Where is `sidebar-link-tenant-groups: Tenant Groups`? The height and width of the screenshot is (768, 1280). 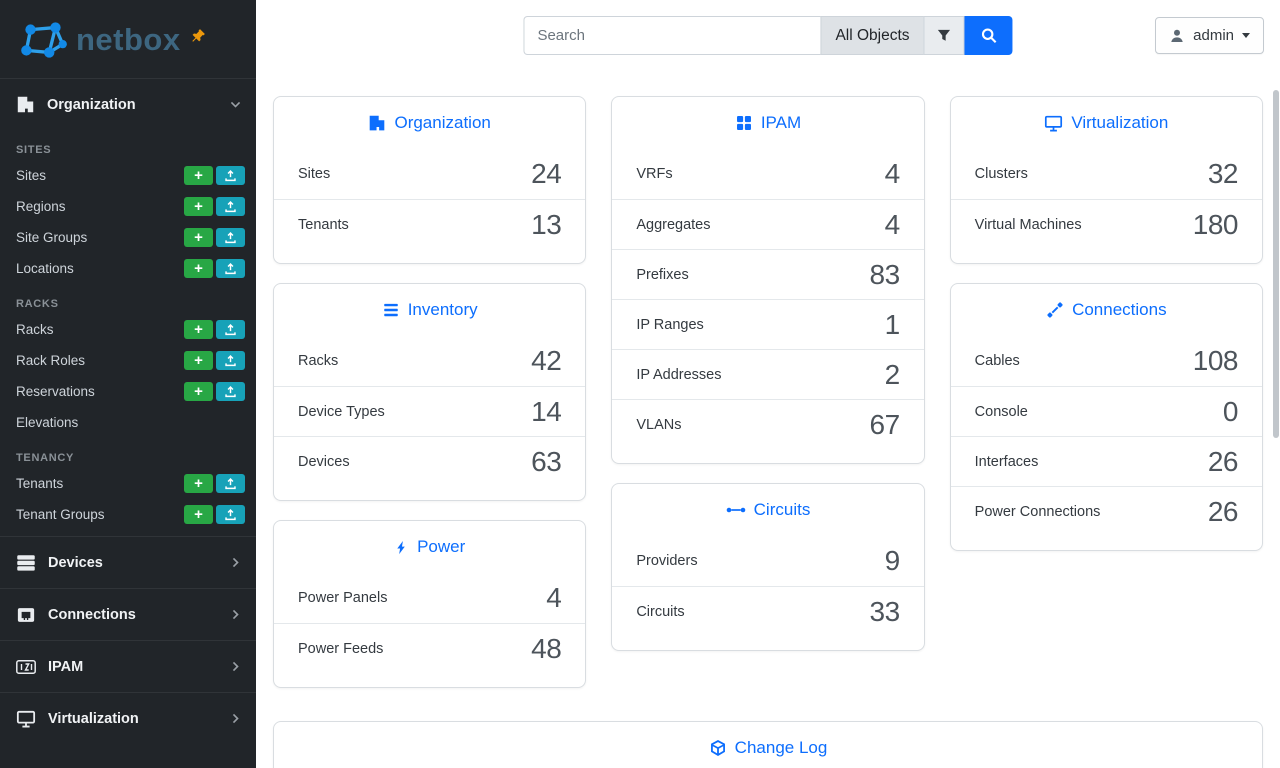
sidebar-link-tenant-groups: Tenant Groups is located at coordinates (60, 514).